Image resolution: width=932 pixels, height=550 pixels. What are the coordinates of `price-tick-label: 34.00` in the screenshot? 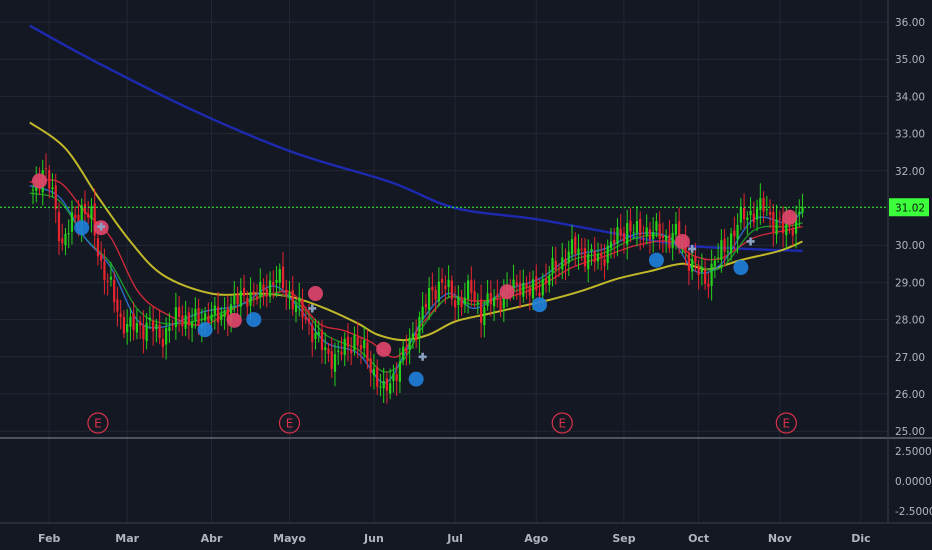 It's located at (910, 97).